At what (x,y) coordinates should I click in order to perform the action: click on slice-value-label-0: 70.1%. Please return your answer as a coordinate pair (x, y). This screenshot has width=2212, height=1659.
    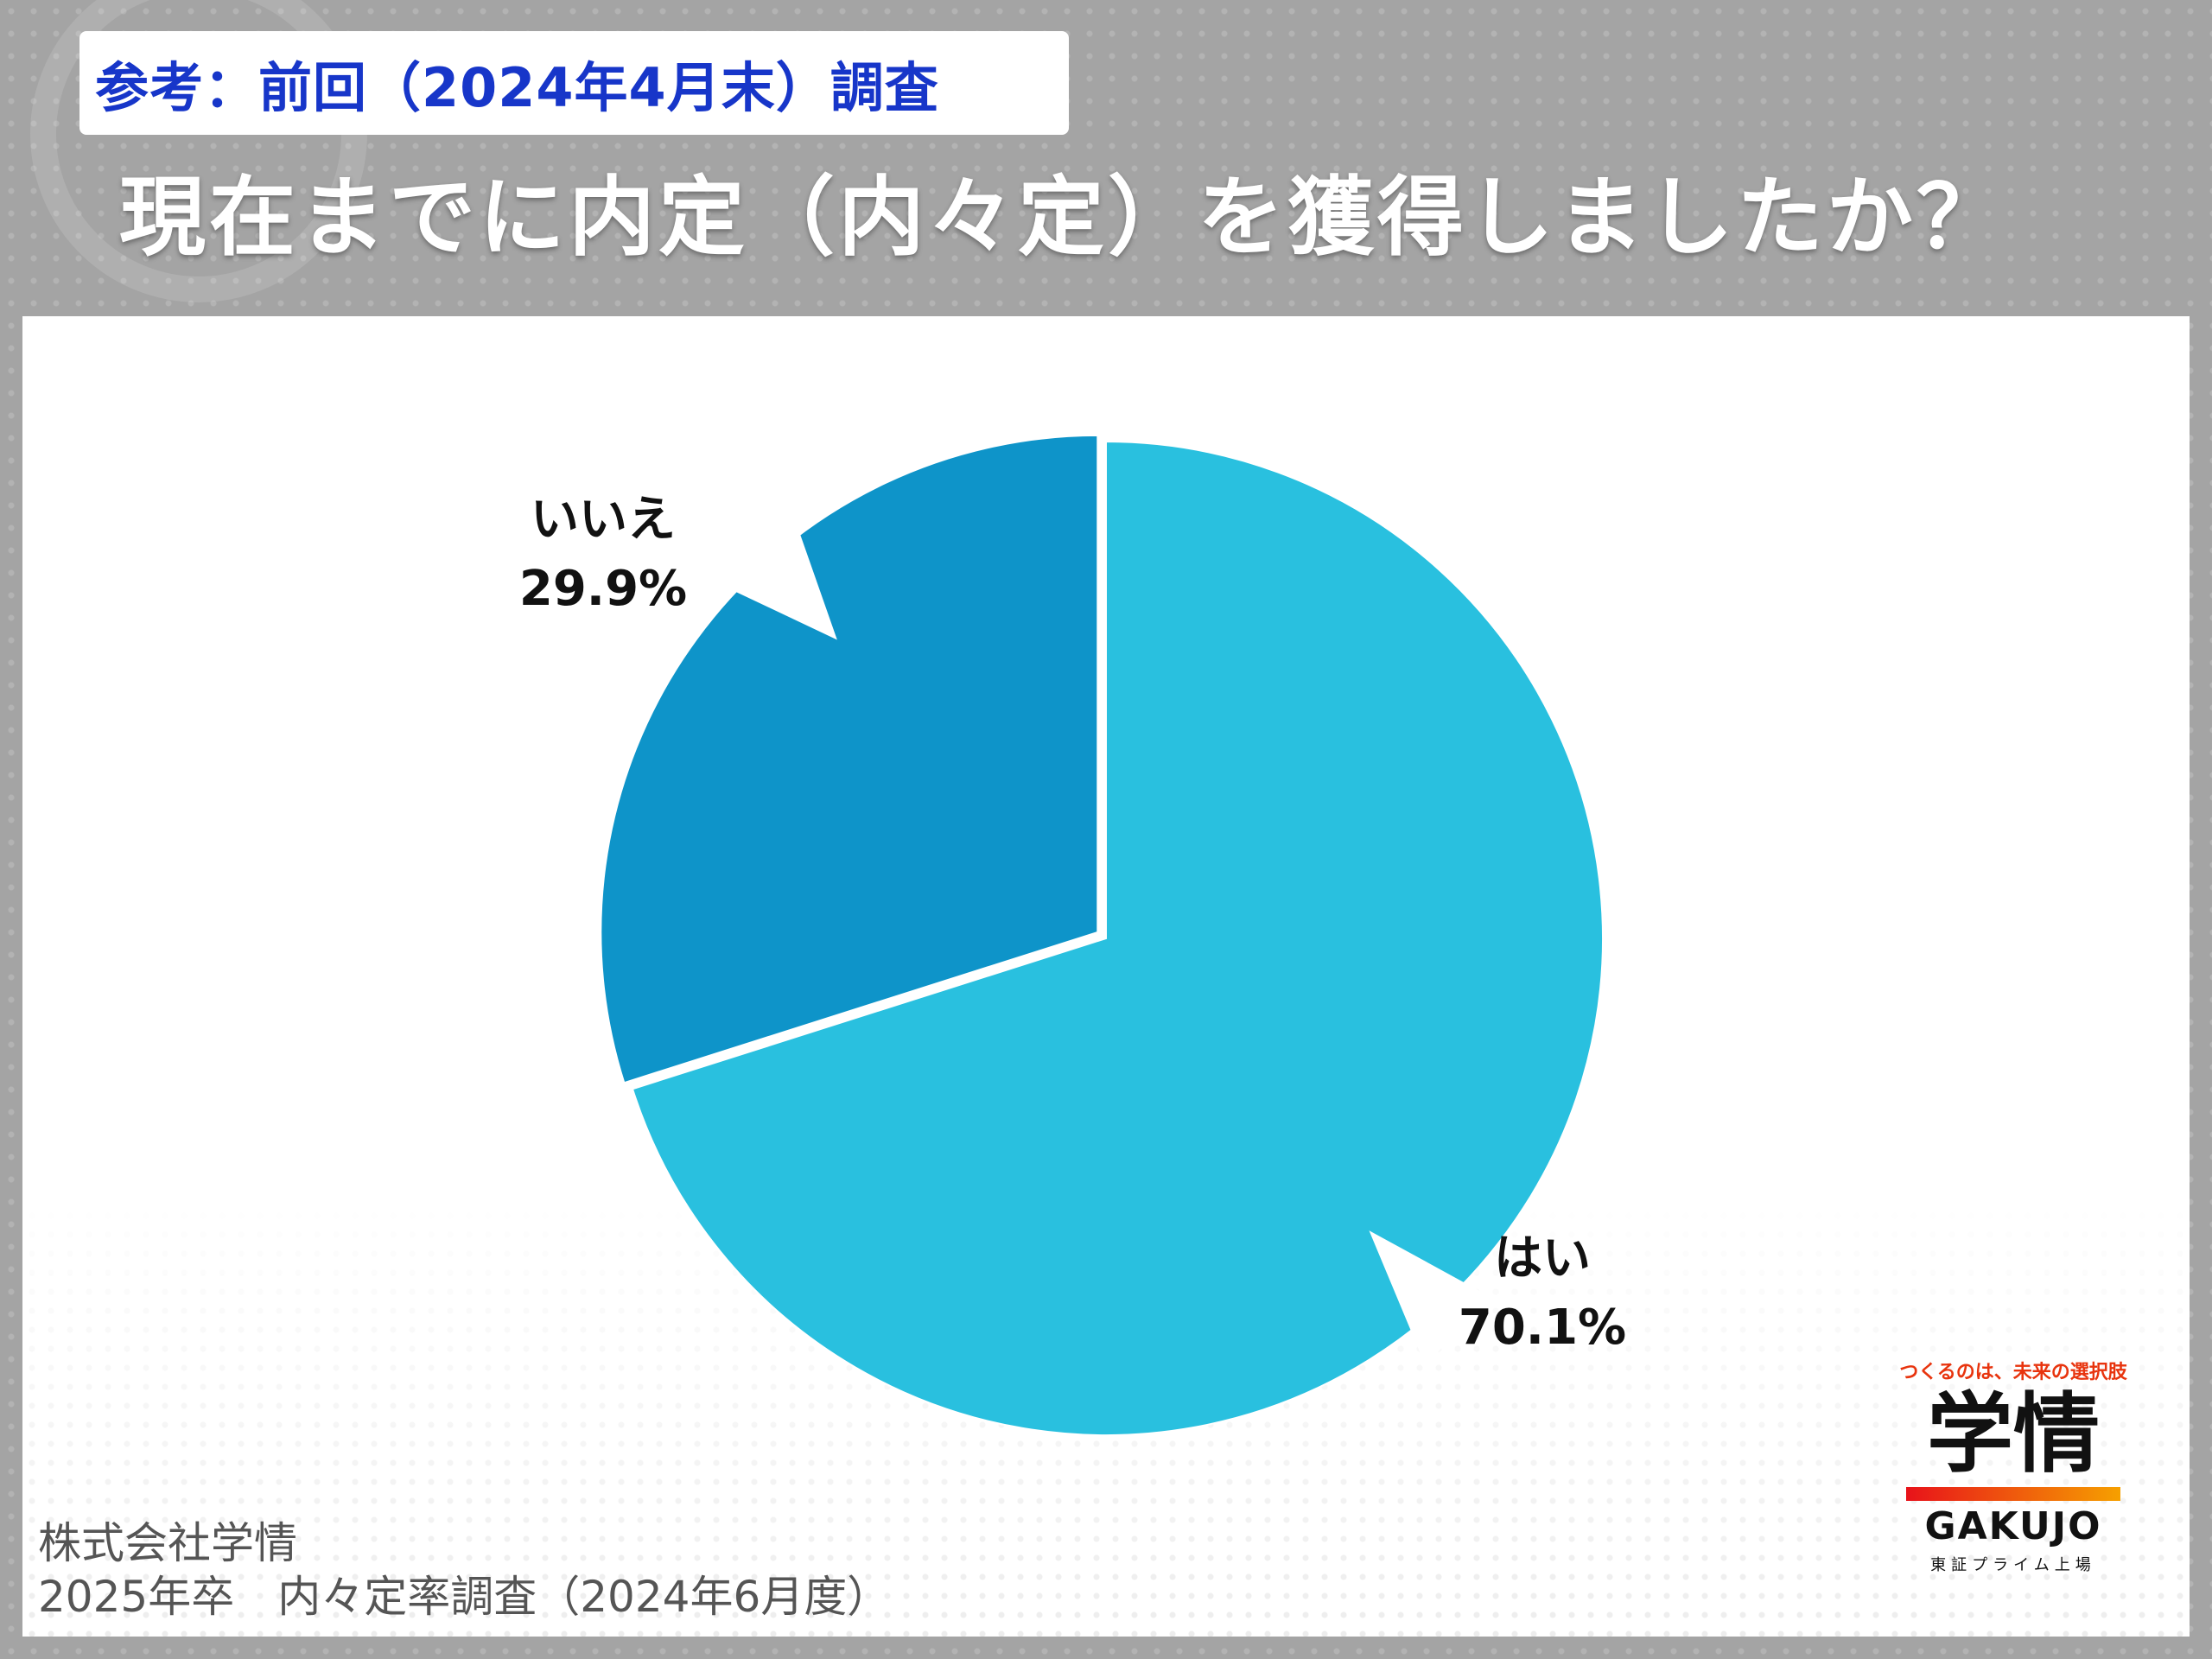
    Looking at the image, I should click on (1542, 1328).